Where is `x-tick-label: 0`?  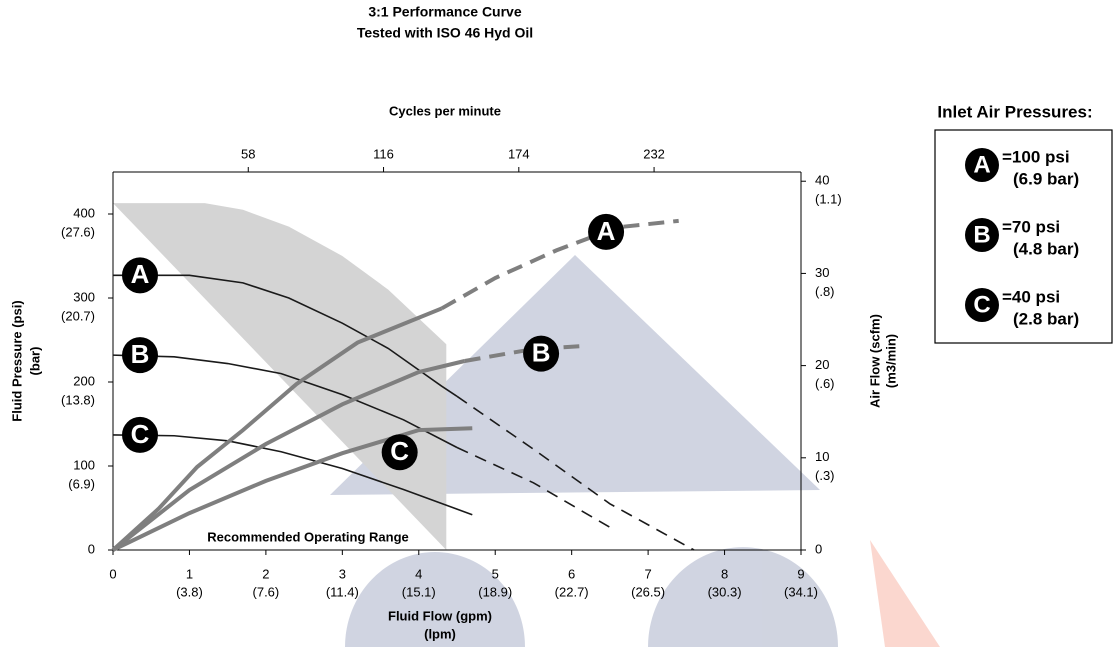
x-tick-label: 0 is located at coordinates (112, 573).